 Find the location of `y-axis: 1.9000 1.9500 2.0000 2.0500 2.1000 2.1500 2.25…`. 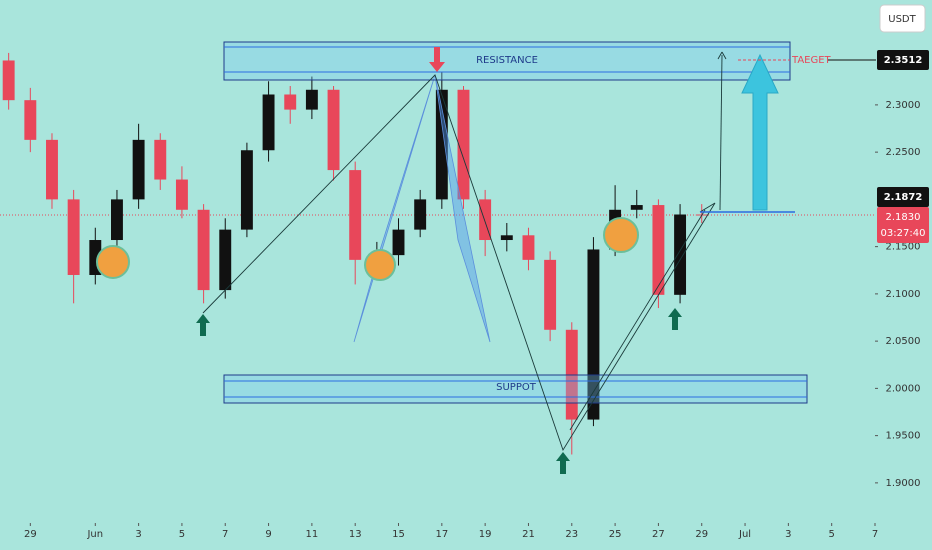

y-axis: 1.9000 1.9500 2.0000 2.0500 2.1000 2.1500 2.25… is located at coordinates (898, 294).